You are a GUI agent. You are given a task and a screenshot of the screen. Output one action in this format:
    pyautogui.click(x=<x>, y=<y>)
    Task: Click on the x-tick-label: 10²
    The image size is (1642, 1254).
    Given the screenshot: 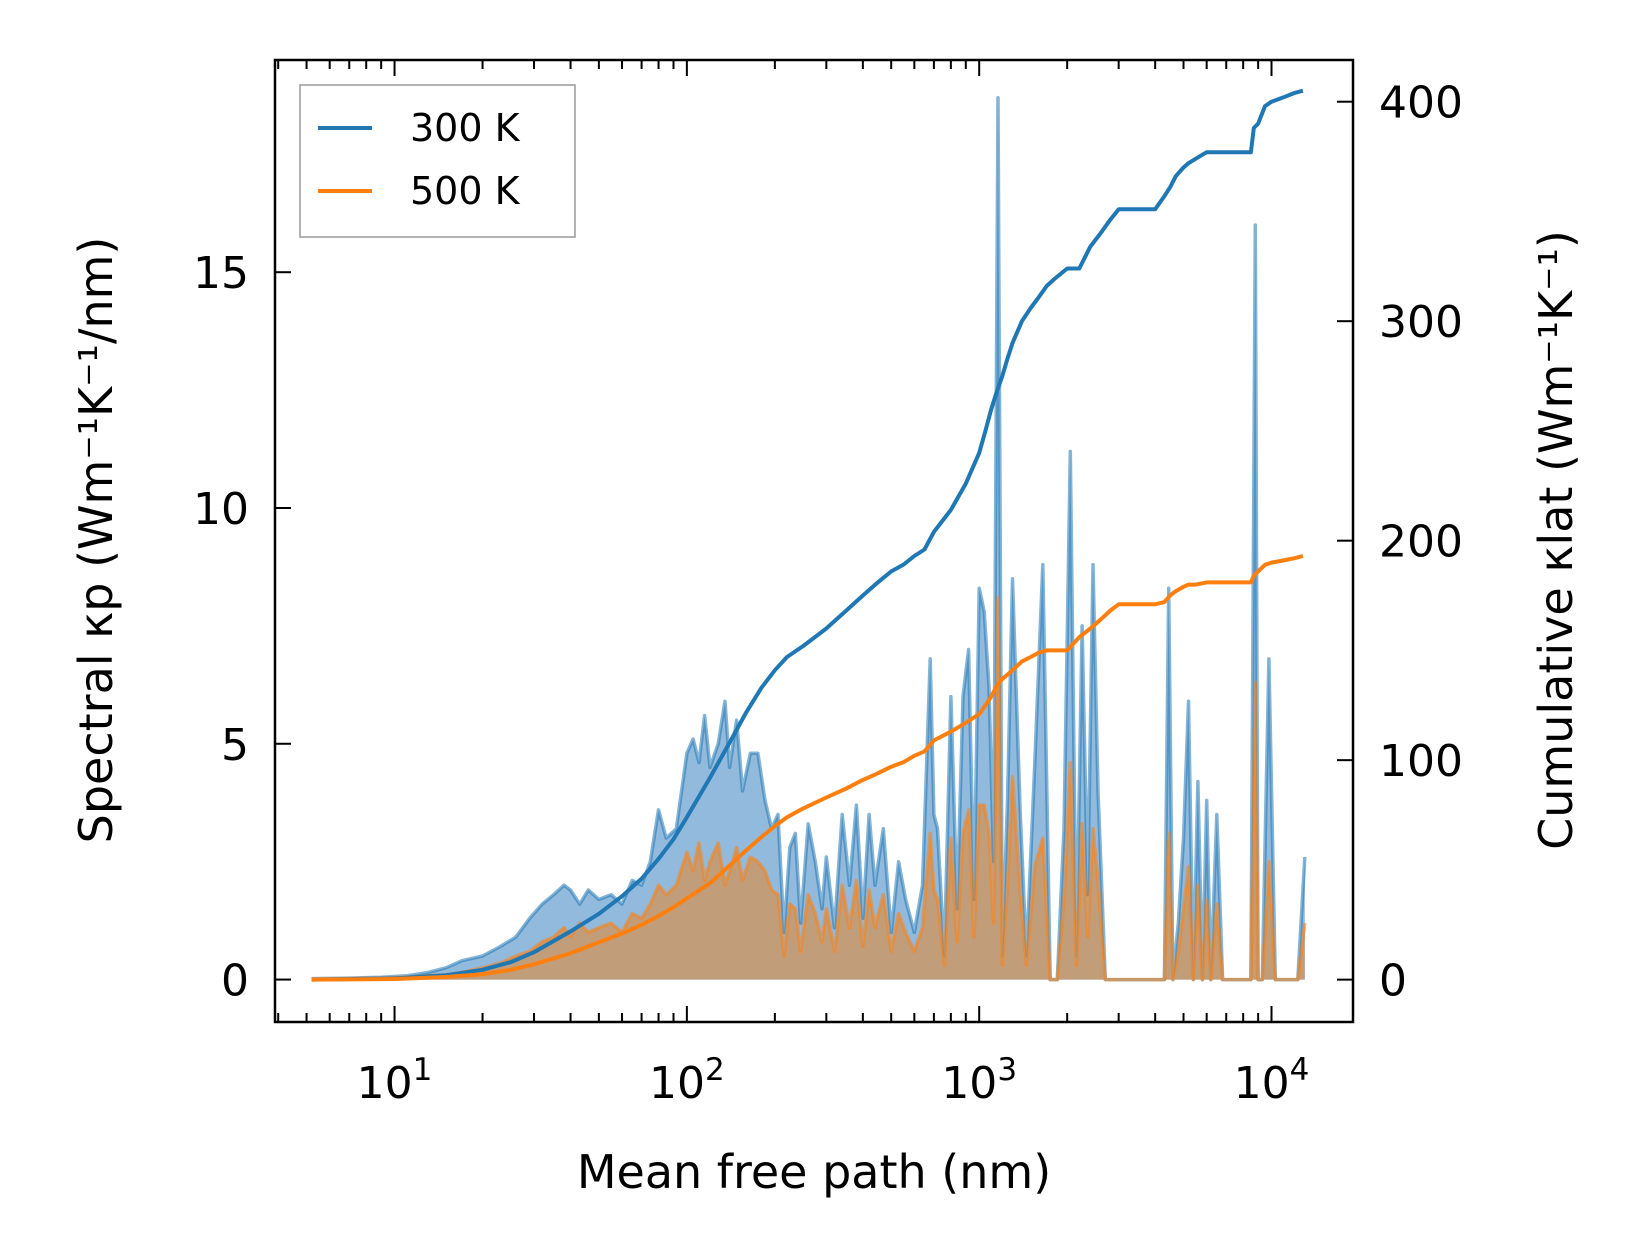 What is the action you would take?
    pyautogui.click(x=687, y=1080)
    